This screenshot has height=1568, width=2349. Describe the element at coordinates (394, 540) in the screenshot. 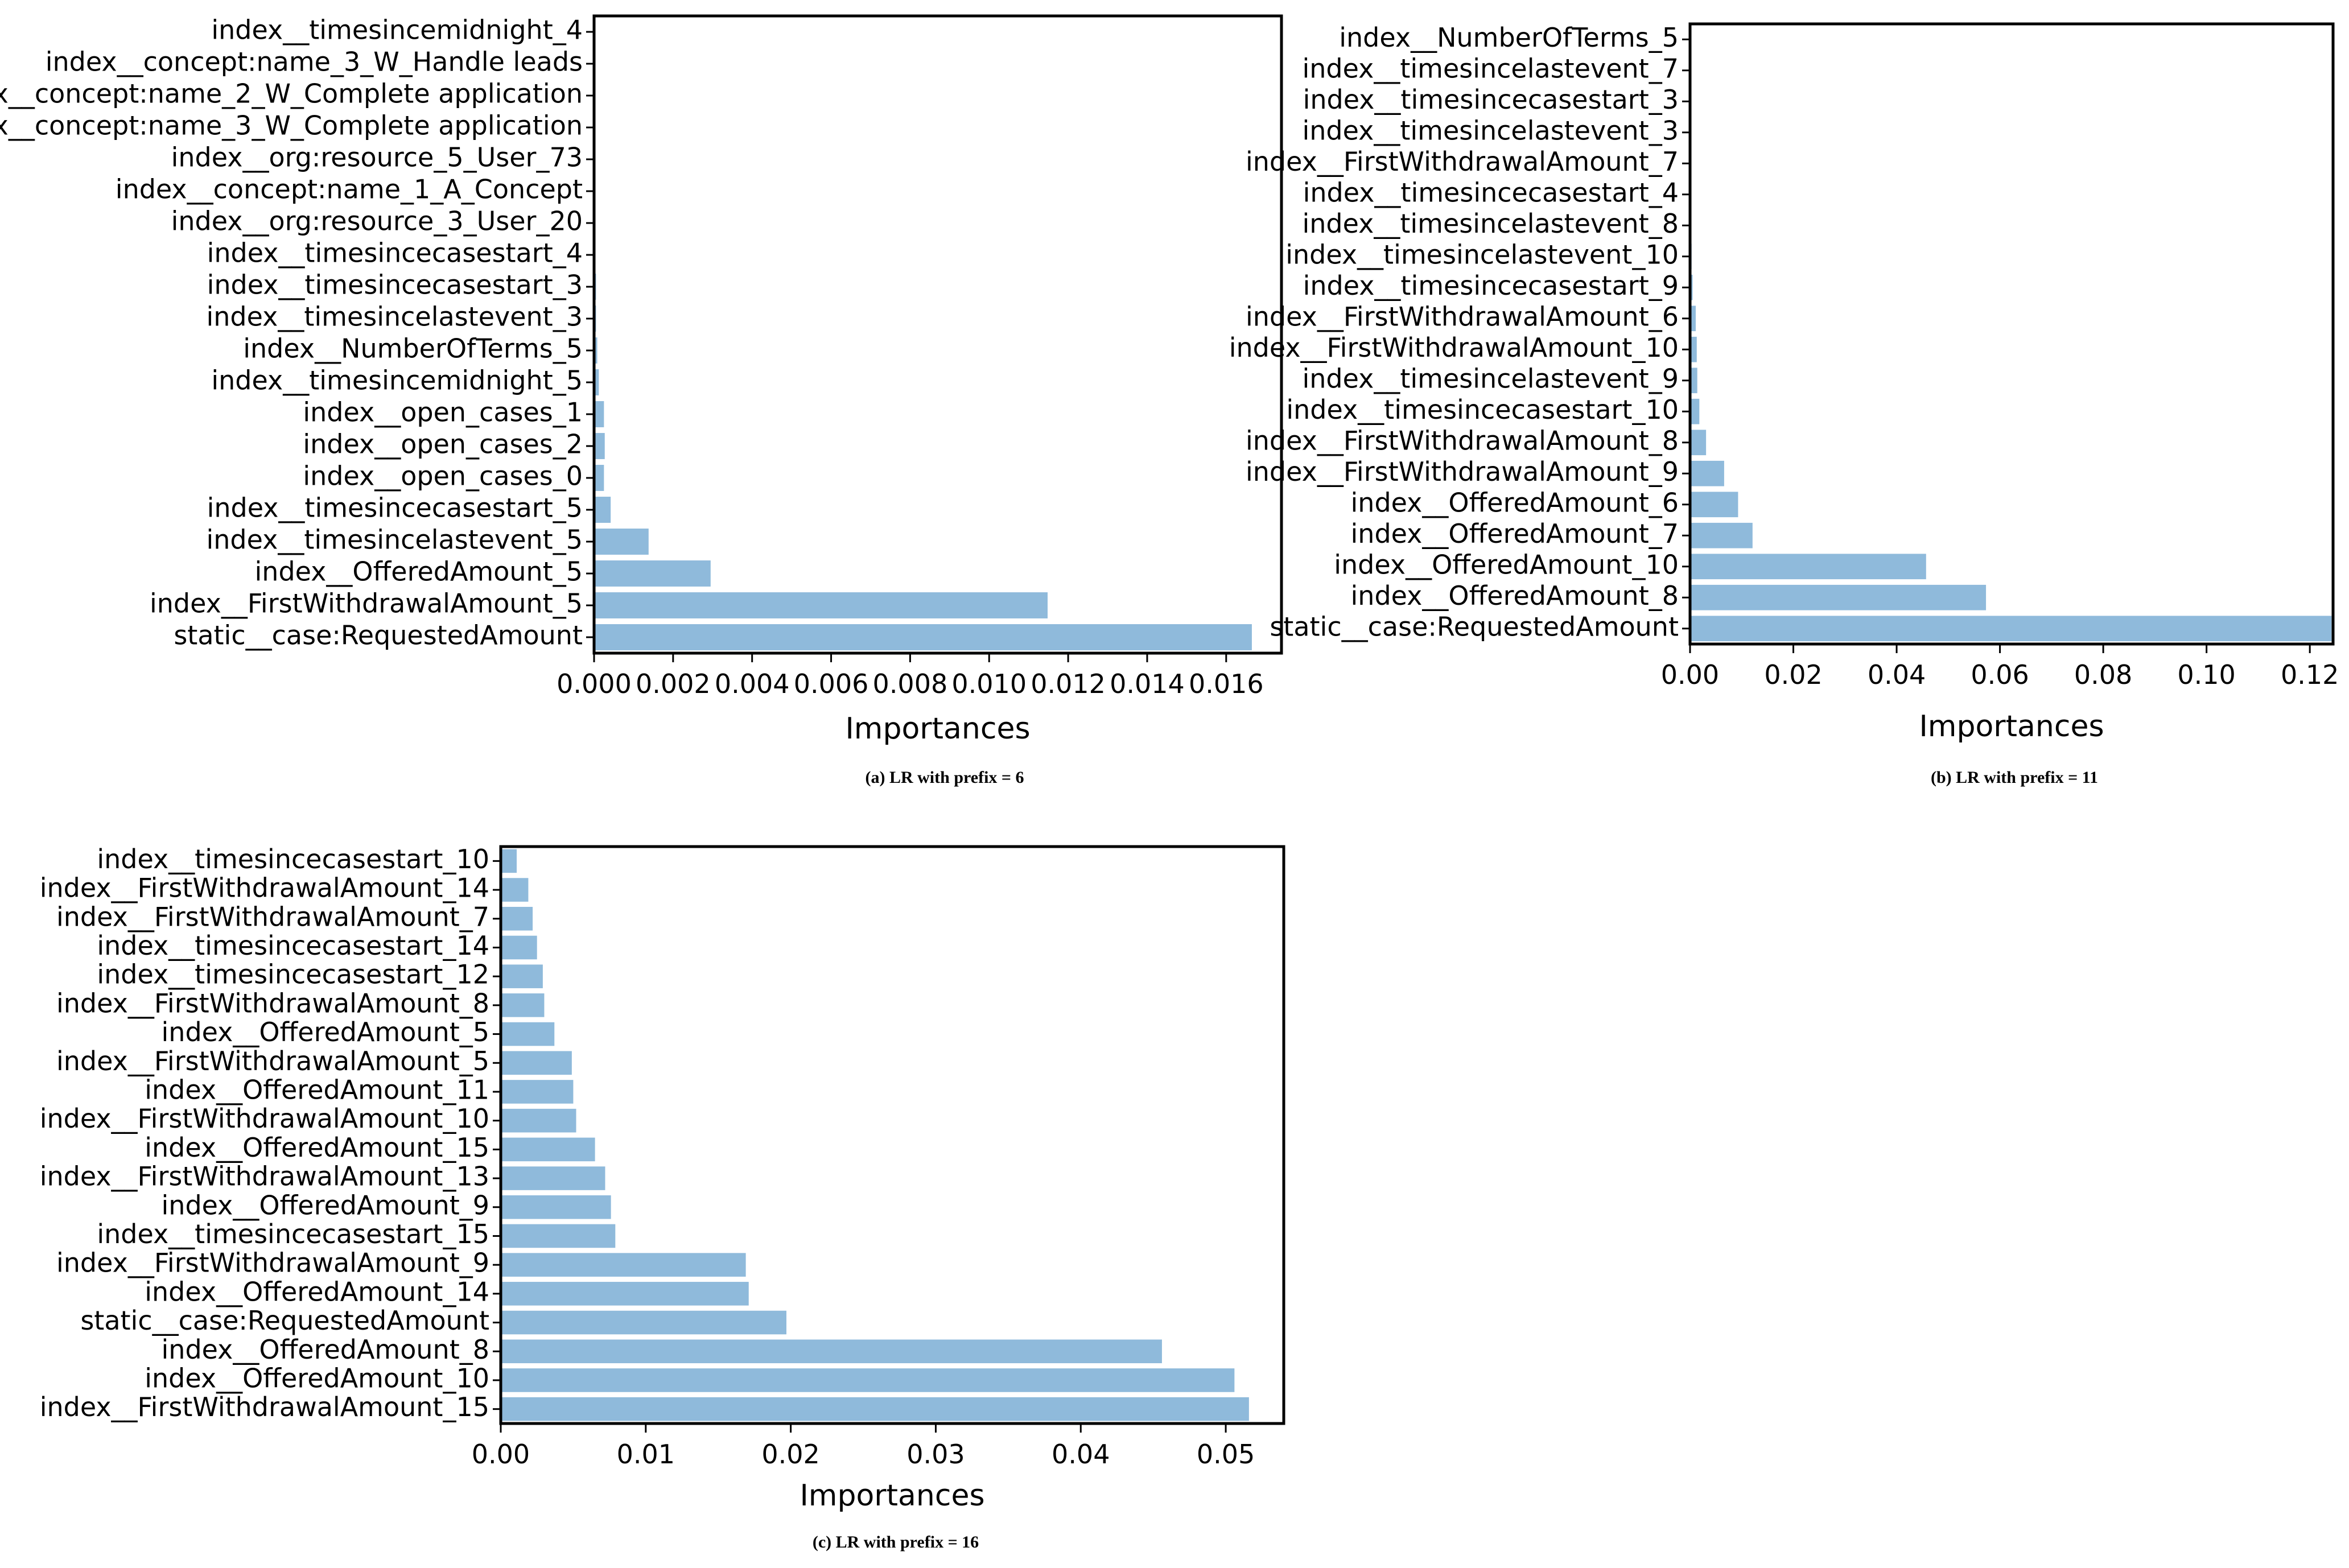

I see `category-label: index__timesincelastevent_5` at that location.